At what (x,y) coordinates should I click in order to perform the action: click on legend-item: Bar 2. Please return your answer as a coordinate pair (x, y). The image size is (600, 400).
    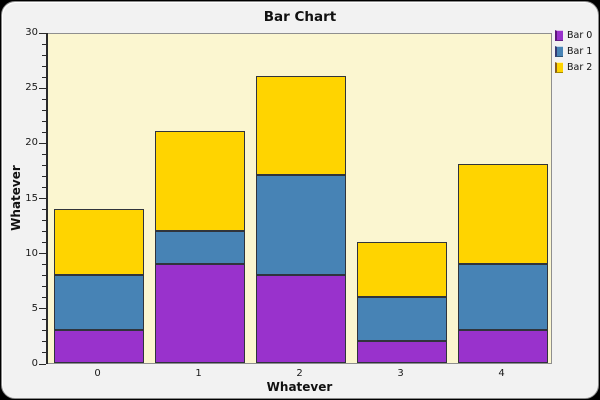
    Looking at the image, I should click on (573, 67).